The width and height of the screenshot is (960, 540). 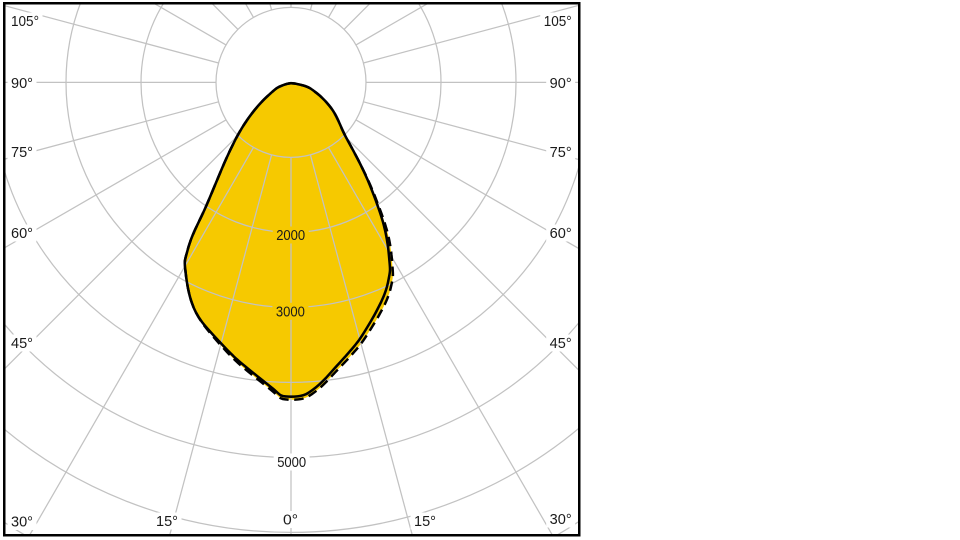 What do you see at coordinates (290, 521) in the screenshot?
I see `svg-text: 0°` at bounding box center [290, 521].